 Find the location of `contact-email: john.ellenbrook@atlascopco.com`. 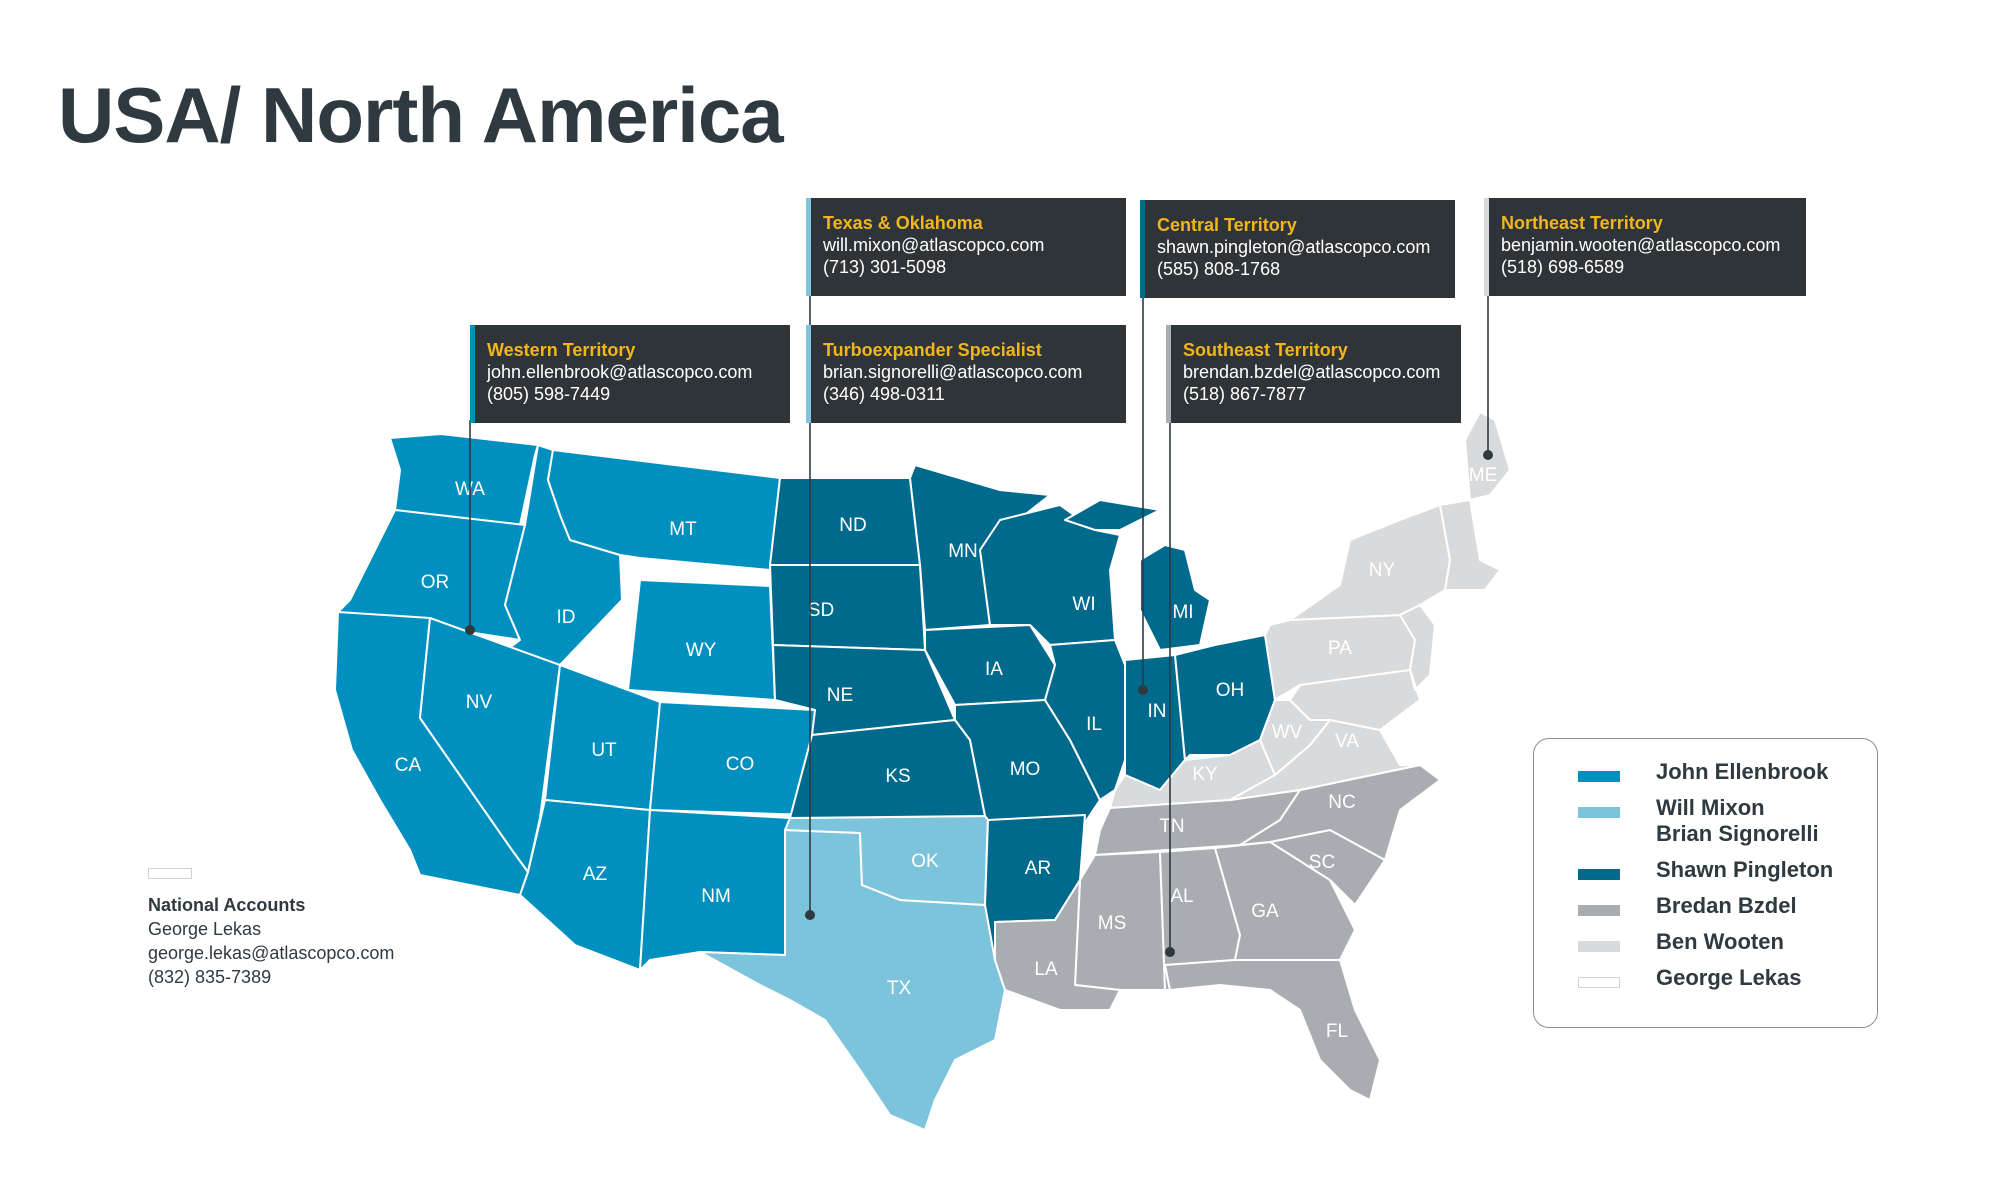

contact-email: john.ellenbrook@atlascopco.com is located at coordinates (620, 372).